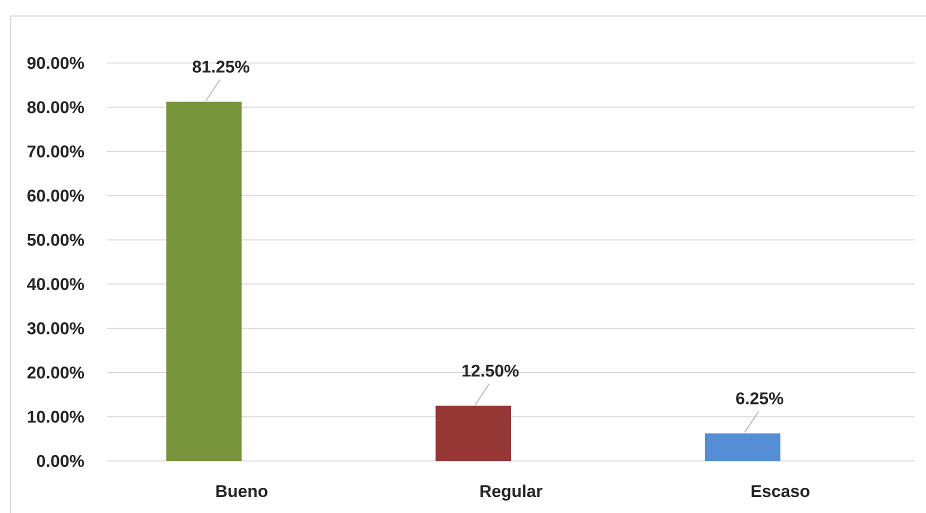  Describe the element at coordinates (55, 196) in the screenshot. I see `y-tick-label: 60.00%` at that location.